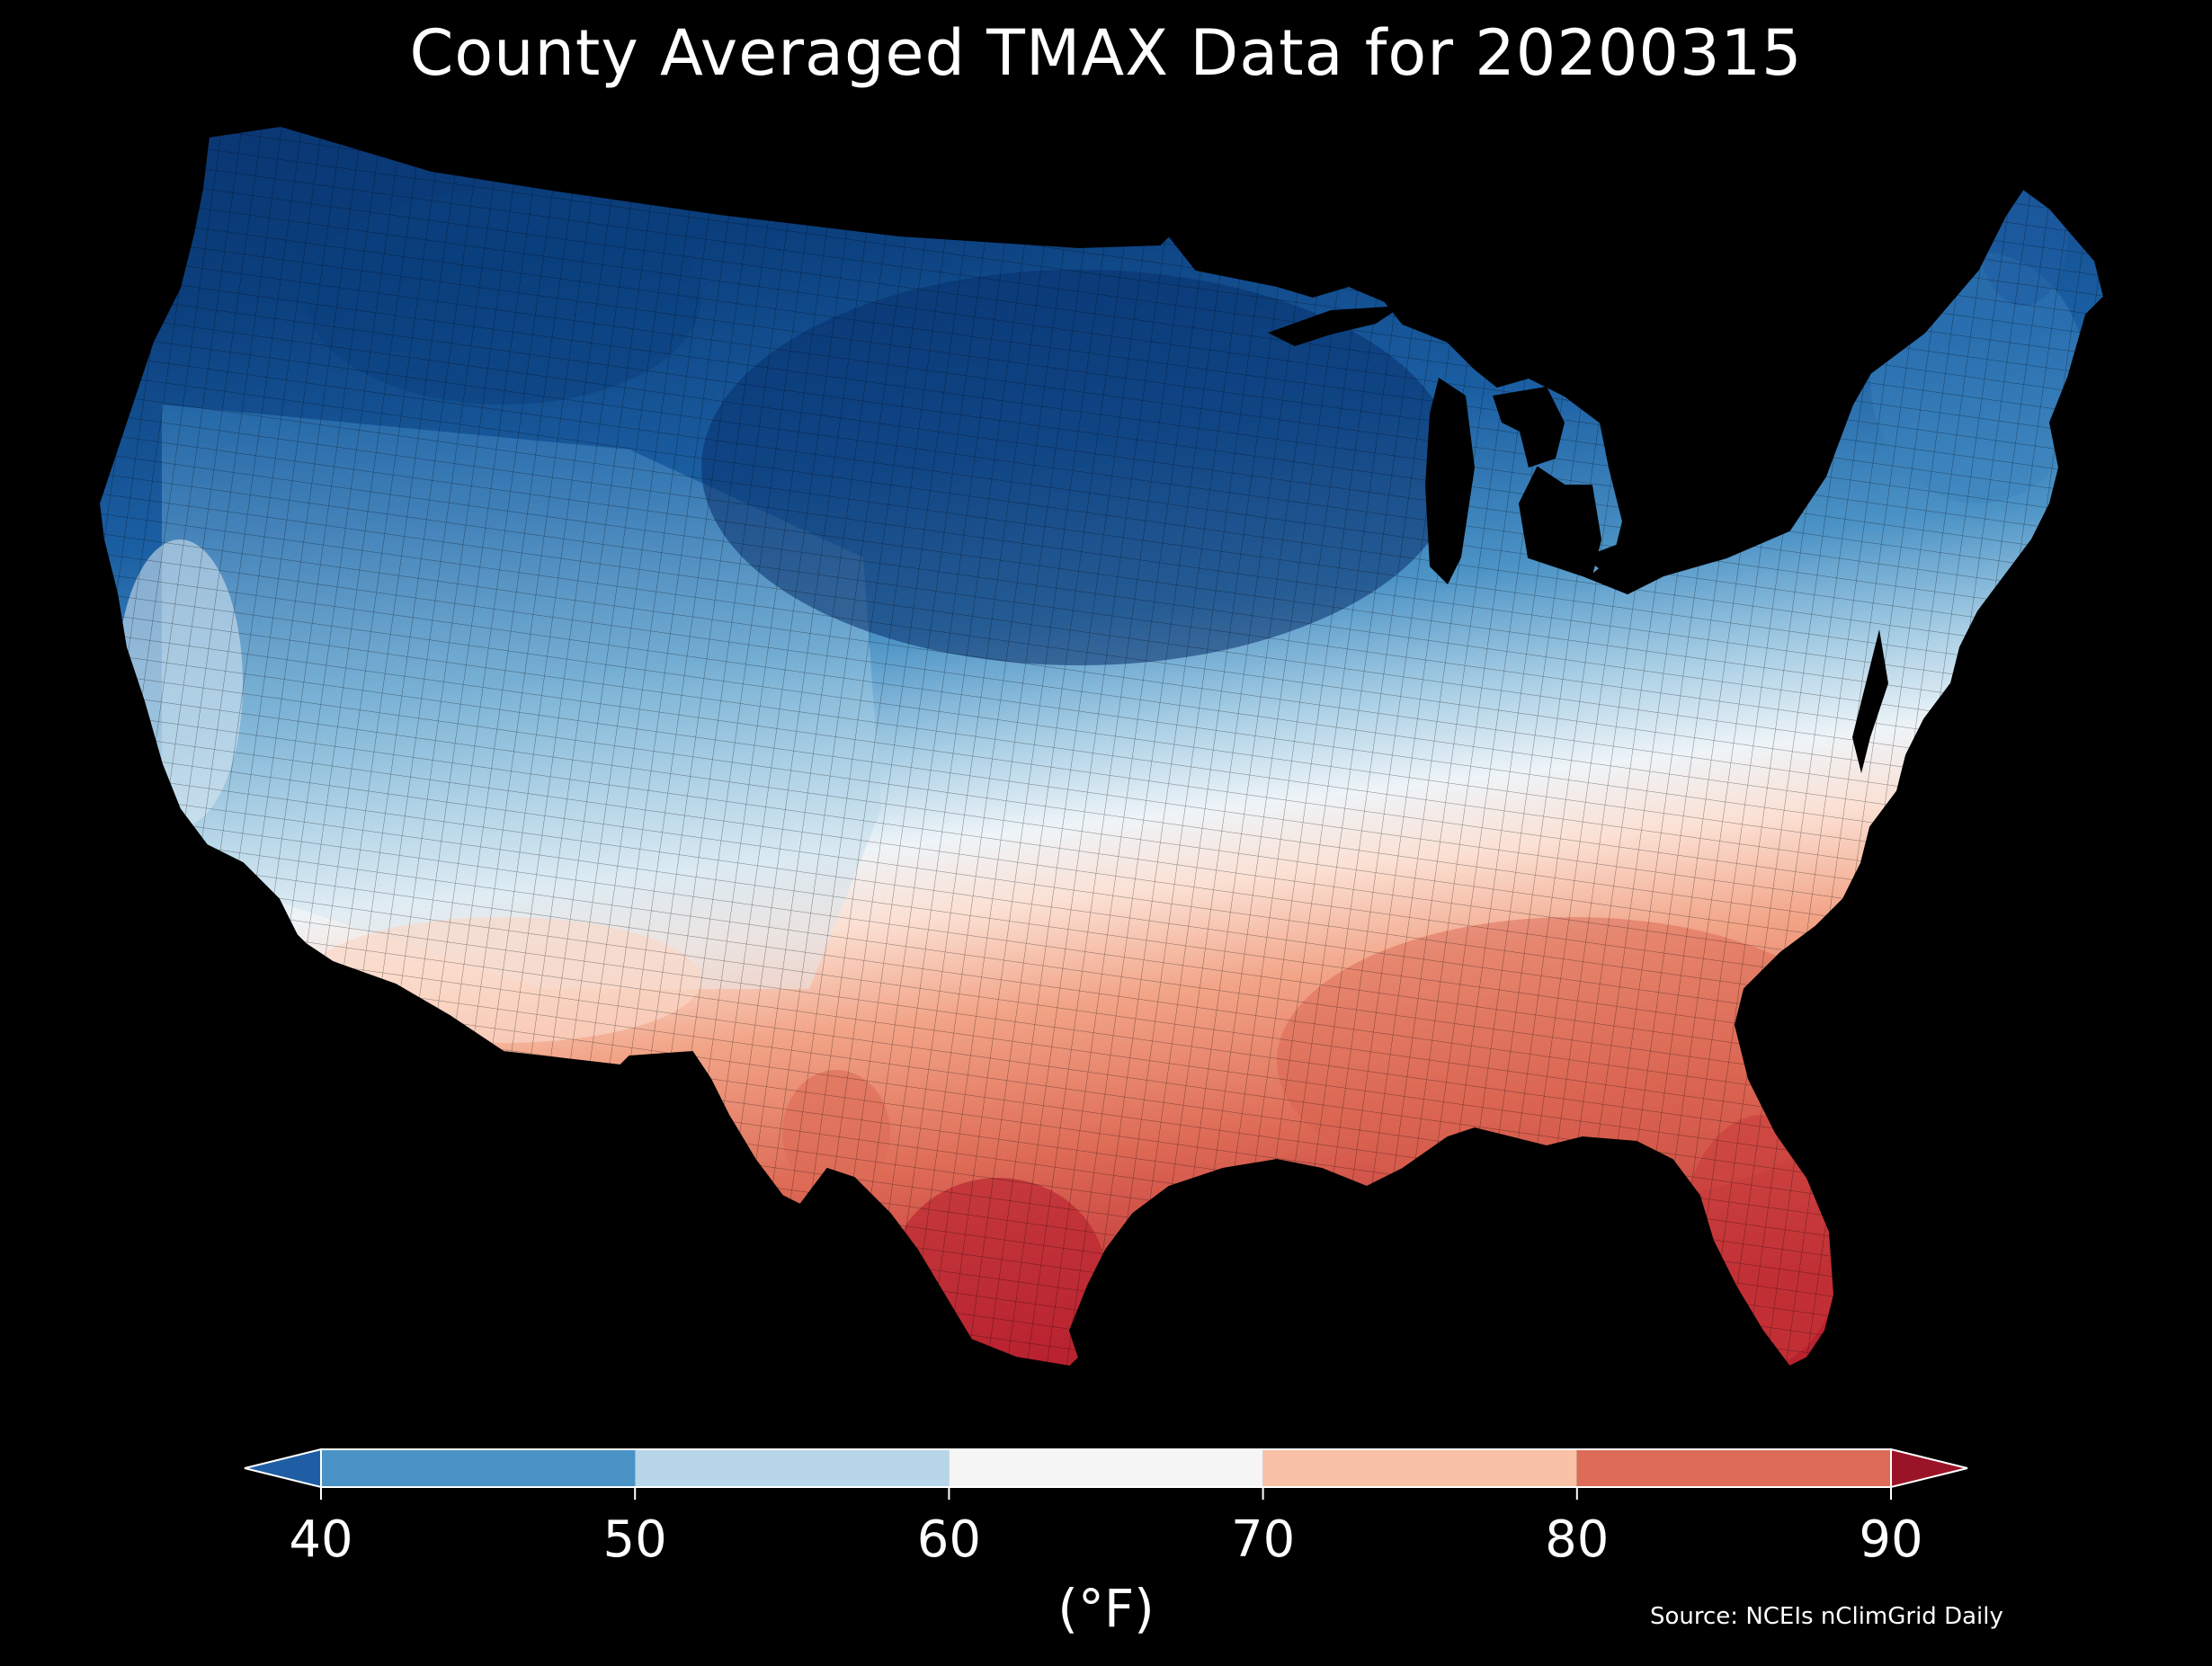 Image resolution: width=2212 pixels, height=1666 pixels. I want to click on colorbar-tick-label-40: 40, so click(321, 1540).